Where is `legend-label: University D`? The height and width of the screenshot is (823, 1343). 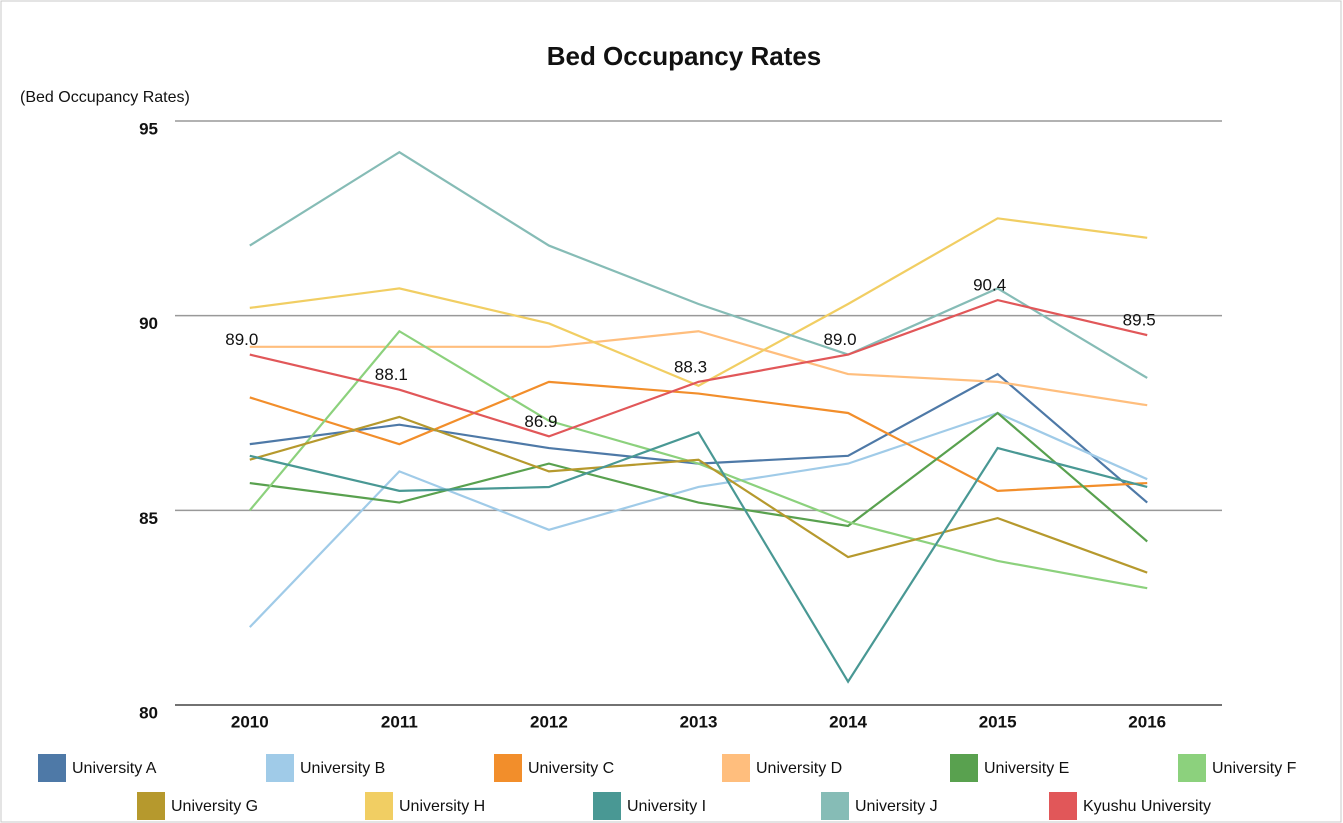
legend-label: University D is located at coordinates (799, 768).